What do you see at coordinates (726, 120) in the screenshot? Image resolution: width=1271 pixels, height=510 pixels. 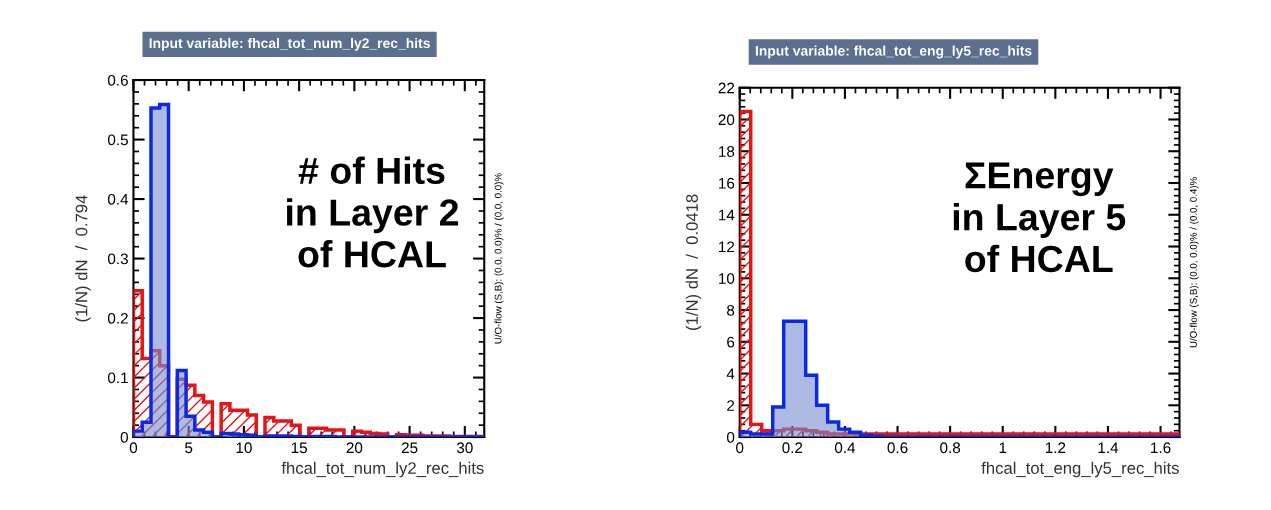 I see `y-tick-label: 20` at bounding box center [726, 120].